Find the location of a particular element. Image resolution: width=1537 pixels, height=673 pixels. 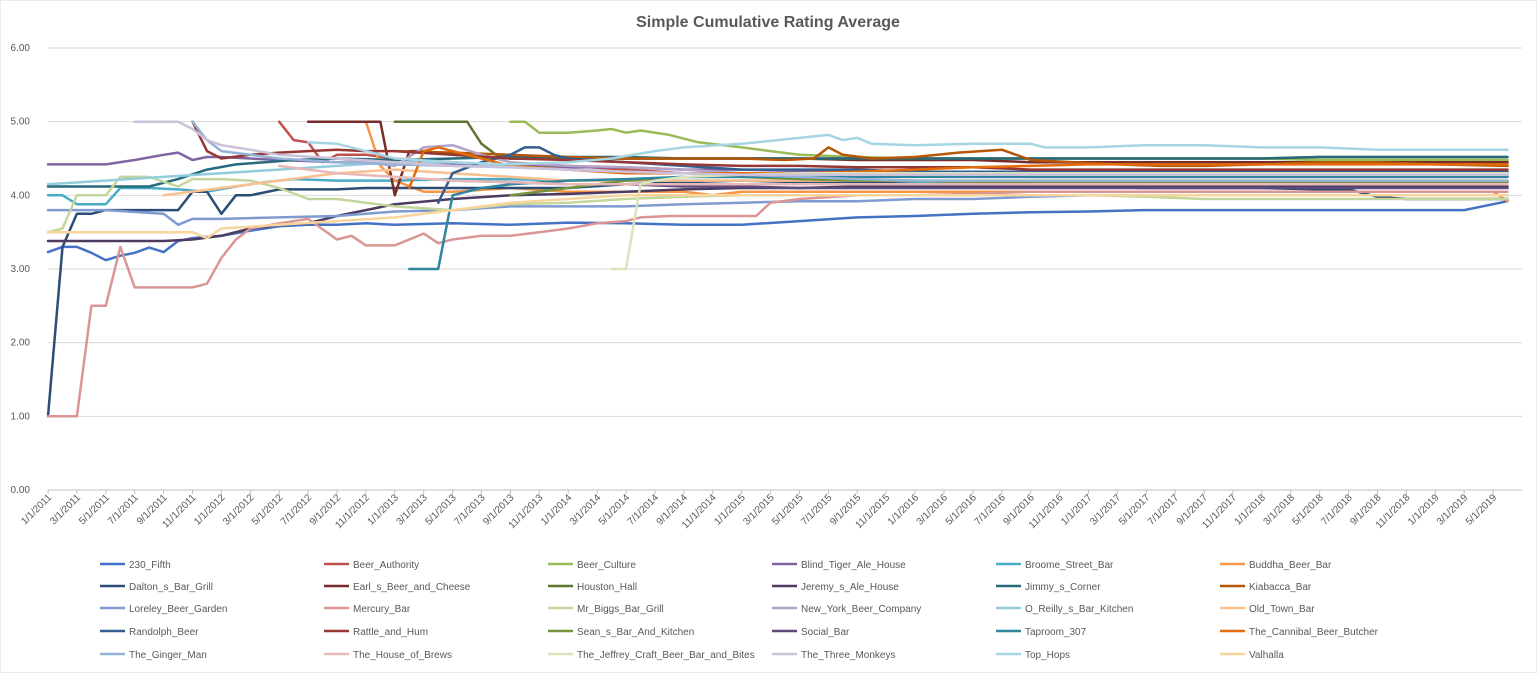

legend-label: Houston_Hall is located at coordinates (607, 587).